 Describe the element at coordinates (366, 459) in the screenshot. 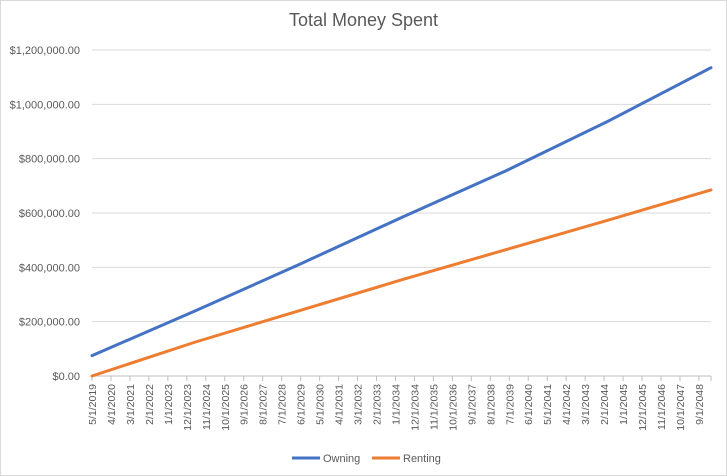

I see `legend: Owning Renting` at that location.